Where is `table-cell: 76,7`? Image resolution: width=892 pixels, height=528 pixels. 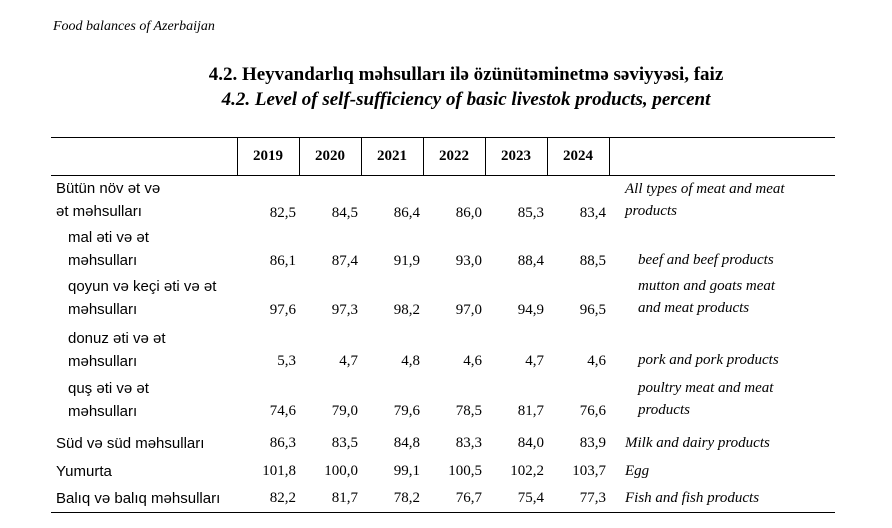 table-cell: 76,7 is located at coordinates (468, 498).